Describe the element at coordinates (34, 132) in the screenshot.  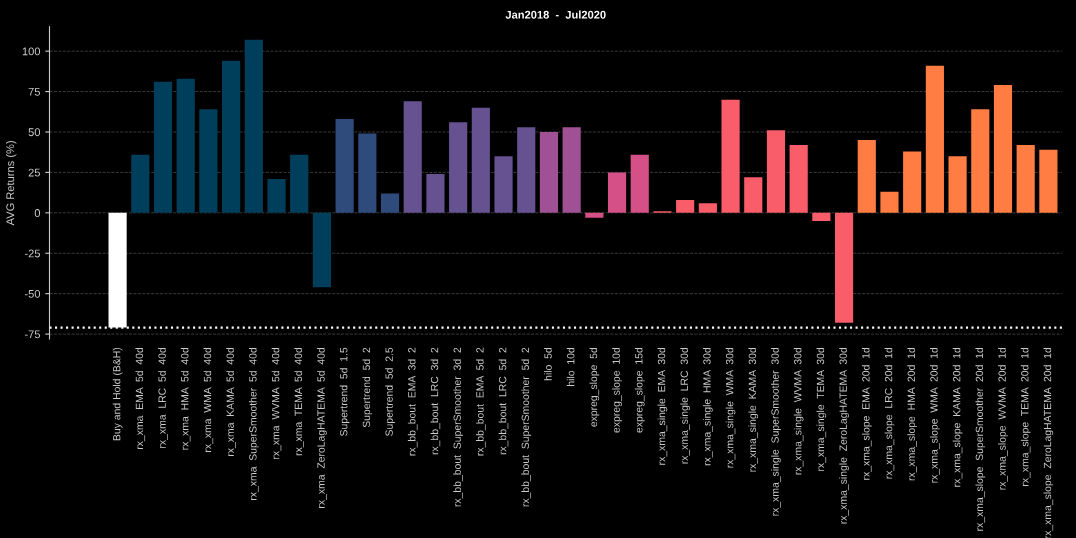
I see `y-tick-label: 50` at that location.